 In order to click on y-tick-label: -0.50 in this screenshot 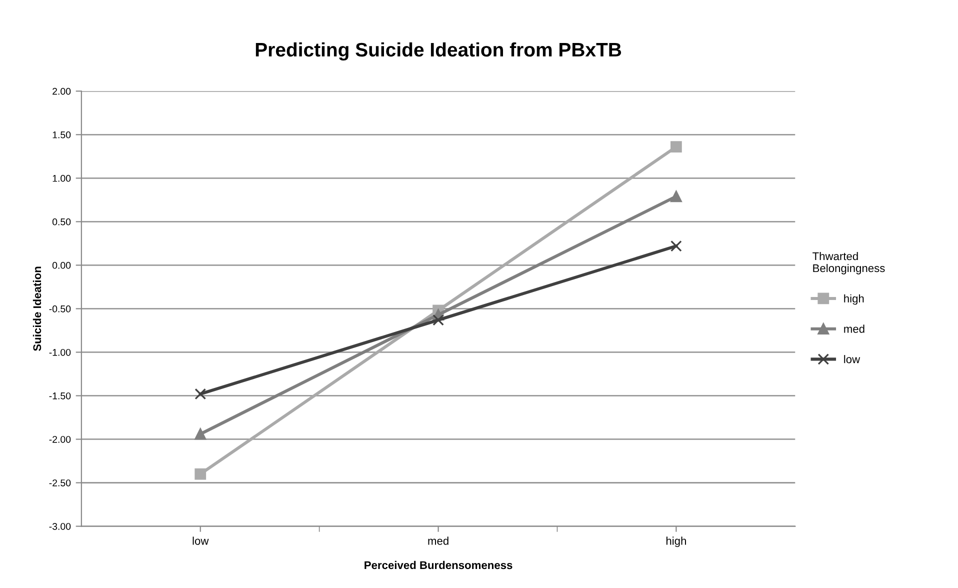, I will do `click(60, 308)`.